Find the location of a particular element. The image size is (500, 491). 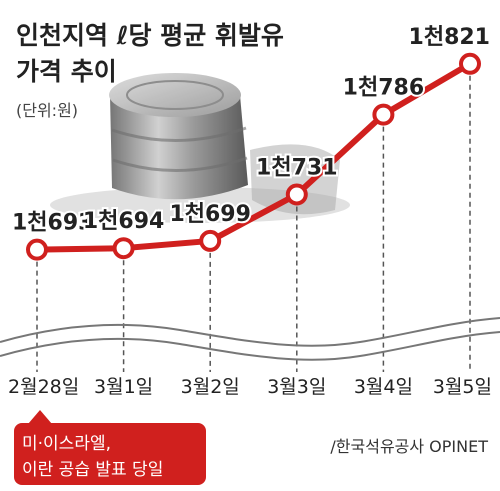

data-label: 1천786 is located at coordinates (383, 88).